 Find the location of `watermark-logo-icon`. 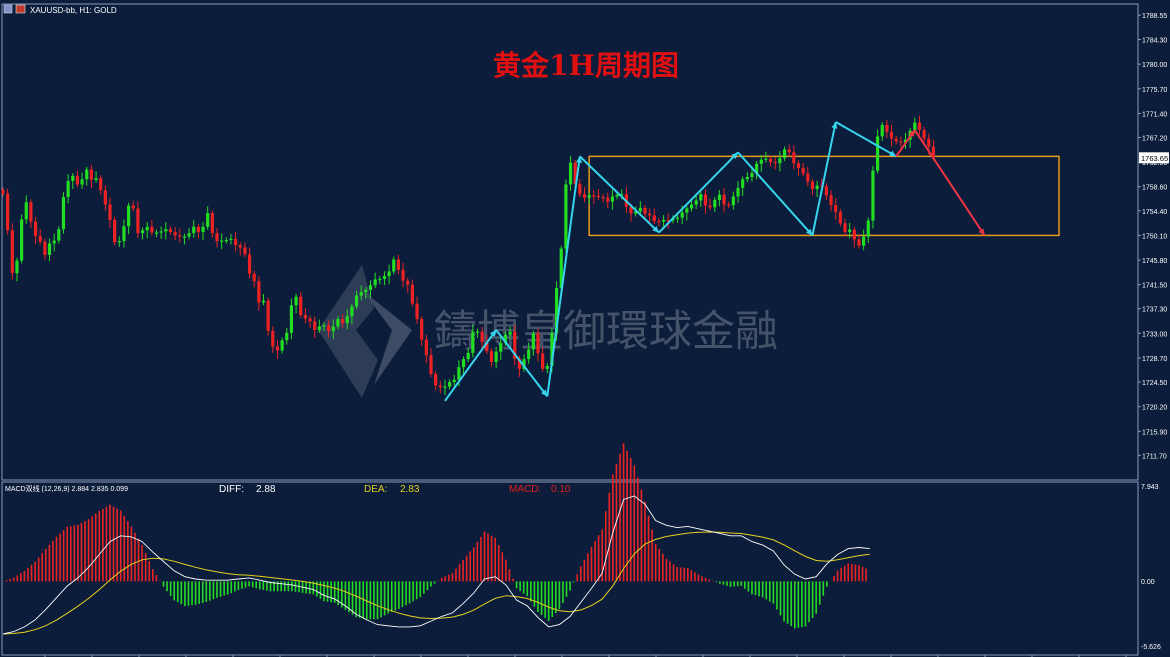

watermark-logo-icon is located at coordinates (348, 331).